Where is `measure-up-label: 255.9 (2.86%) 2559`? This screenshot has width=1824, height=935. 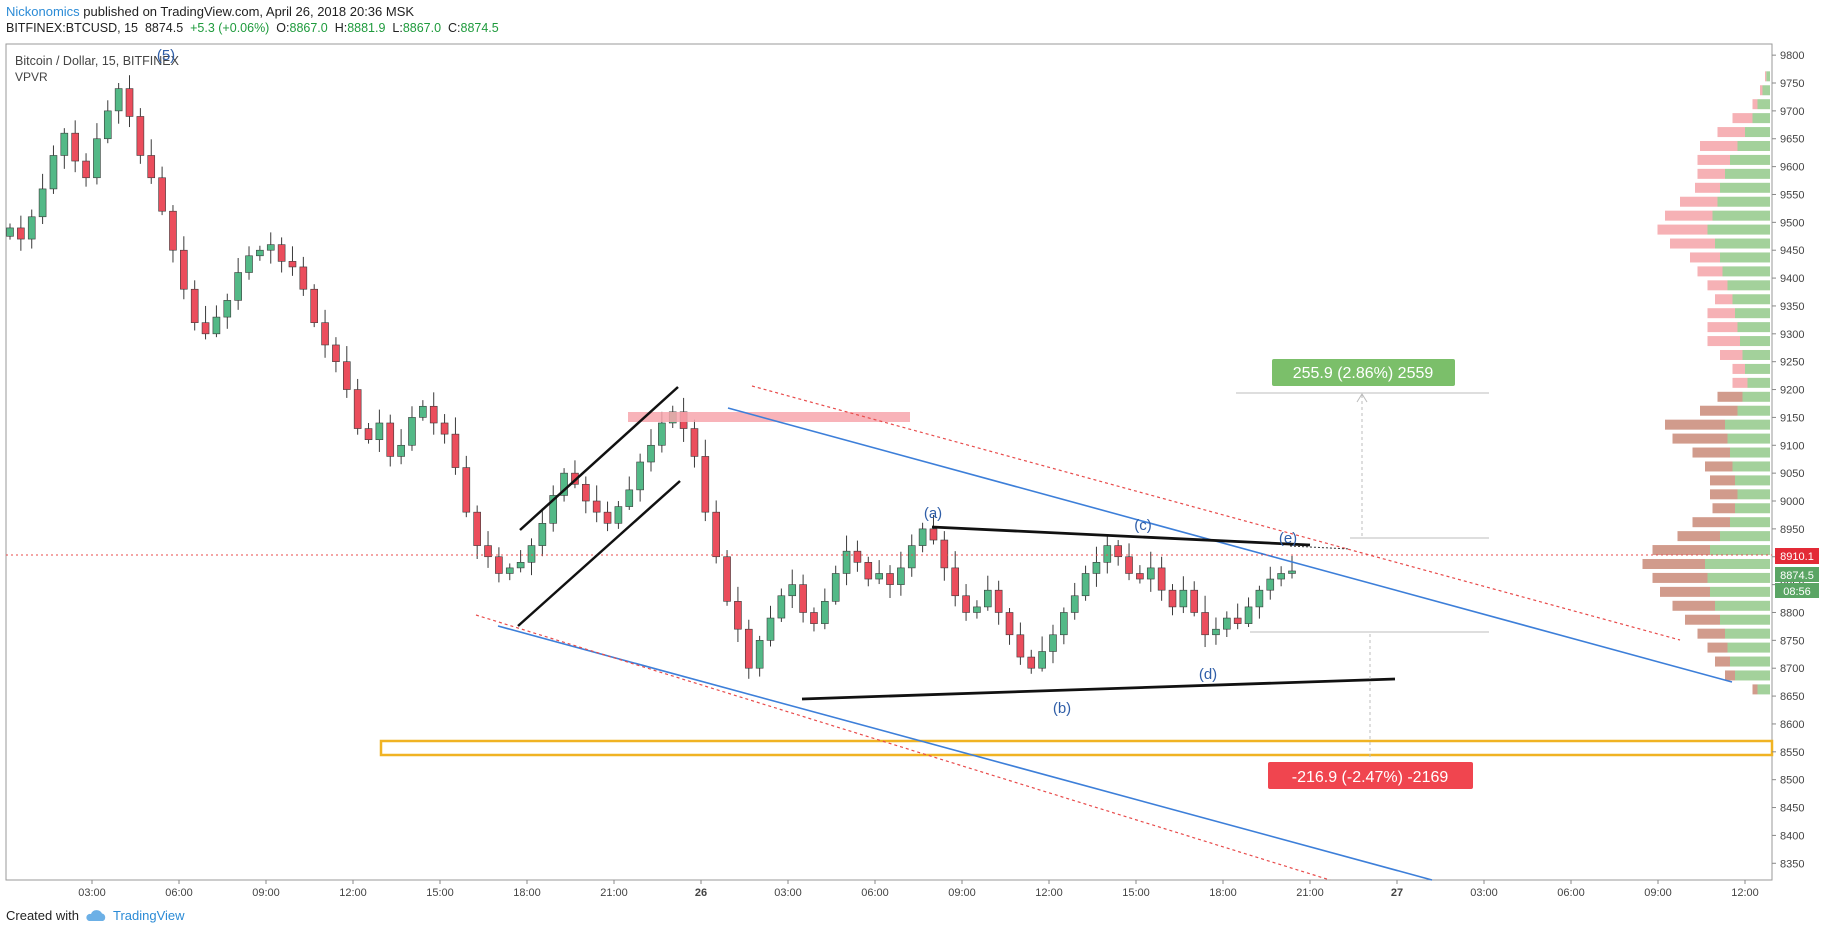 measure-up-label: 255.9 (2.86%) 2559 is located at coordinates (1363, 373).